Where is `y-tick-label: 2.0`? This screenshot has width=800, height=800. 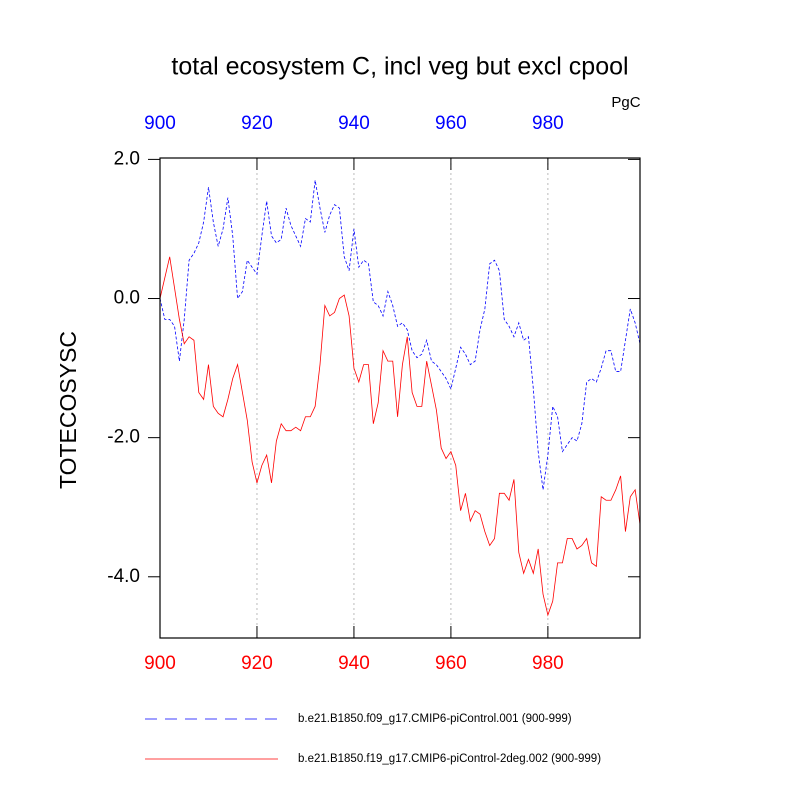
y-tick-label: 2.0 is located at coordinates (127, 158).